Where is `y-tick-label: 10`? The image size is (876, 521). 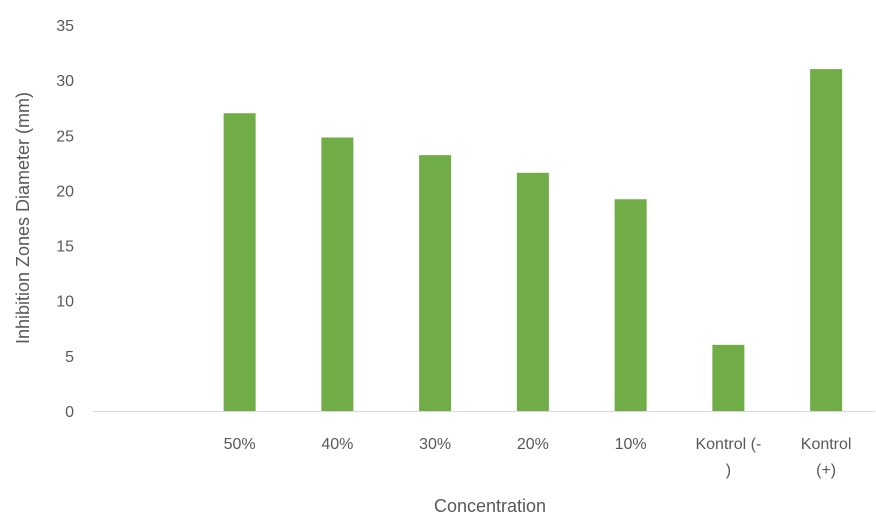 y-tick-label: 10 is located at coordinates (65, 302).